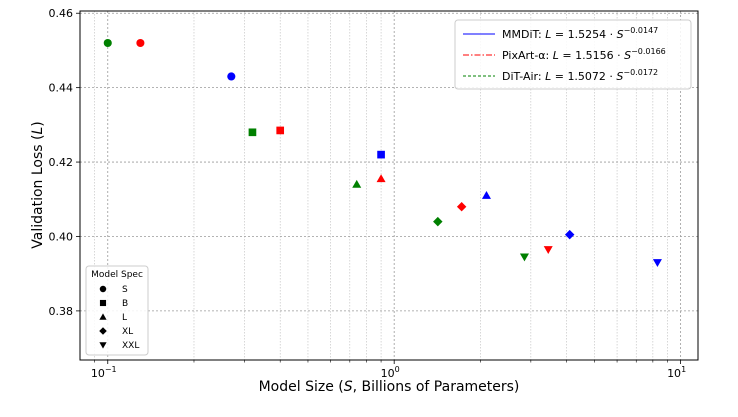 The image size is (738, 417). What do you see at coordinates (125, 290) in the screenshot?
I see `spec-label-s: S` at bounding box center [125, 290].